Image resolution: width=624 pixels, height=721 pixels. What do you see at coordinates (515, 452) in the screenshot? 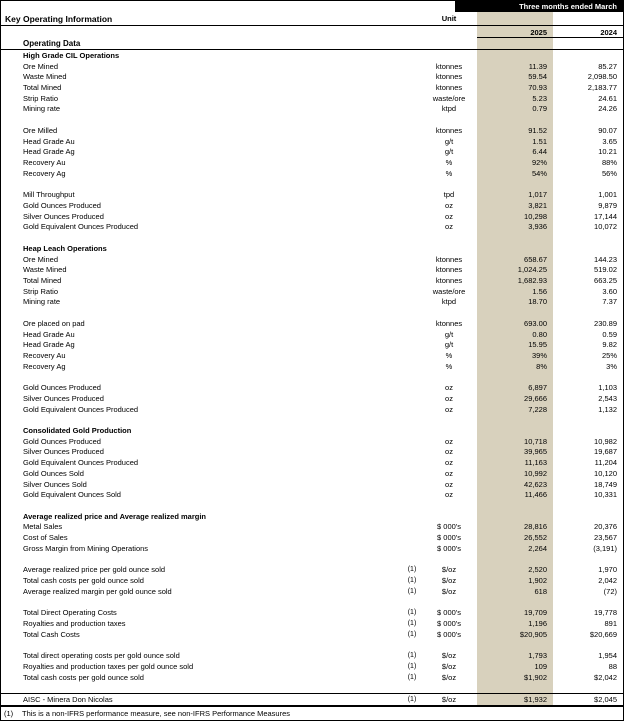
I see `row-value-current: 39,965` at bounding box center [515, 452].